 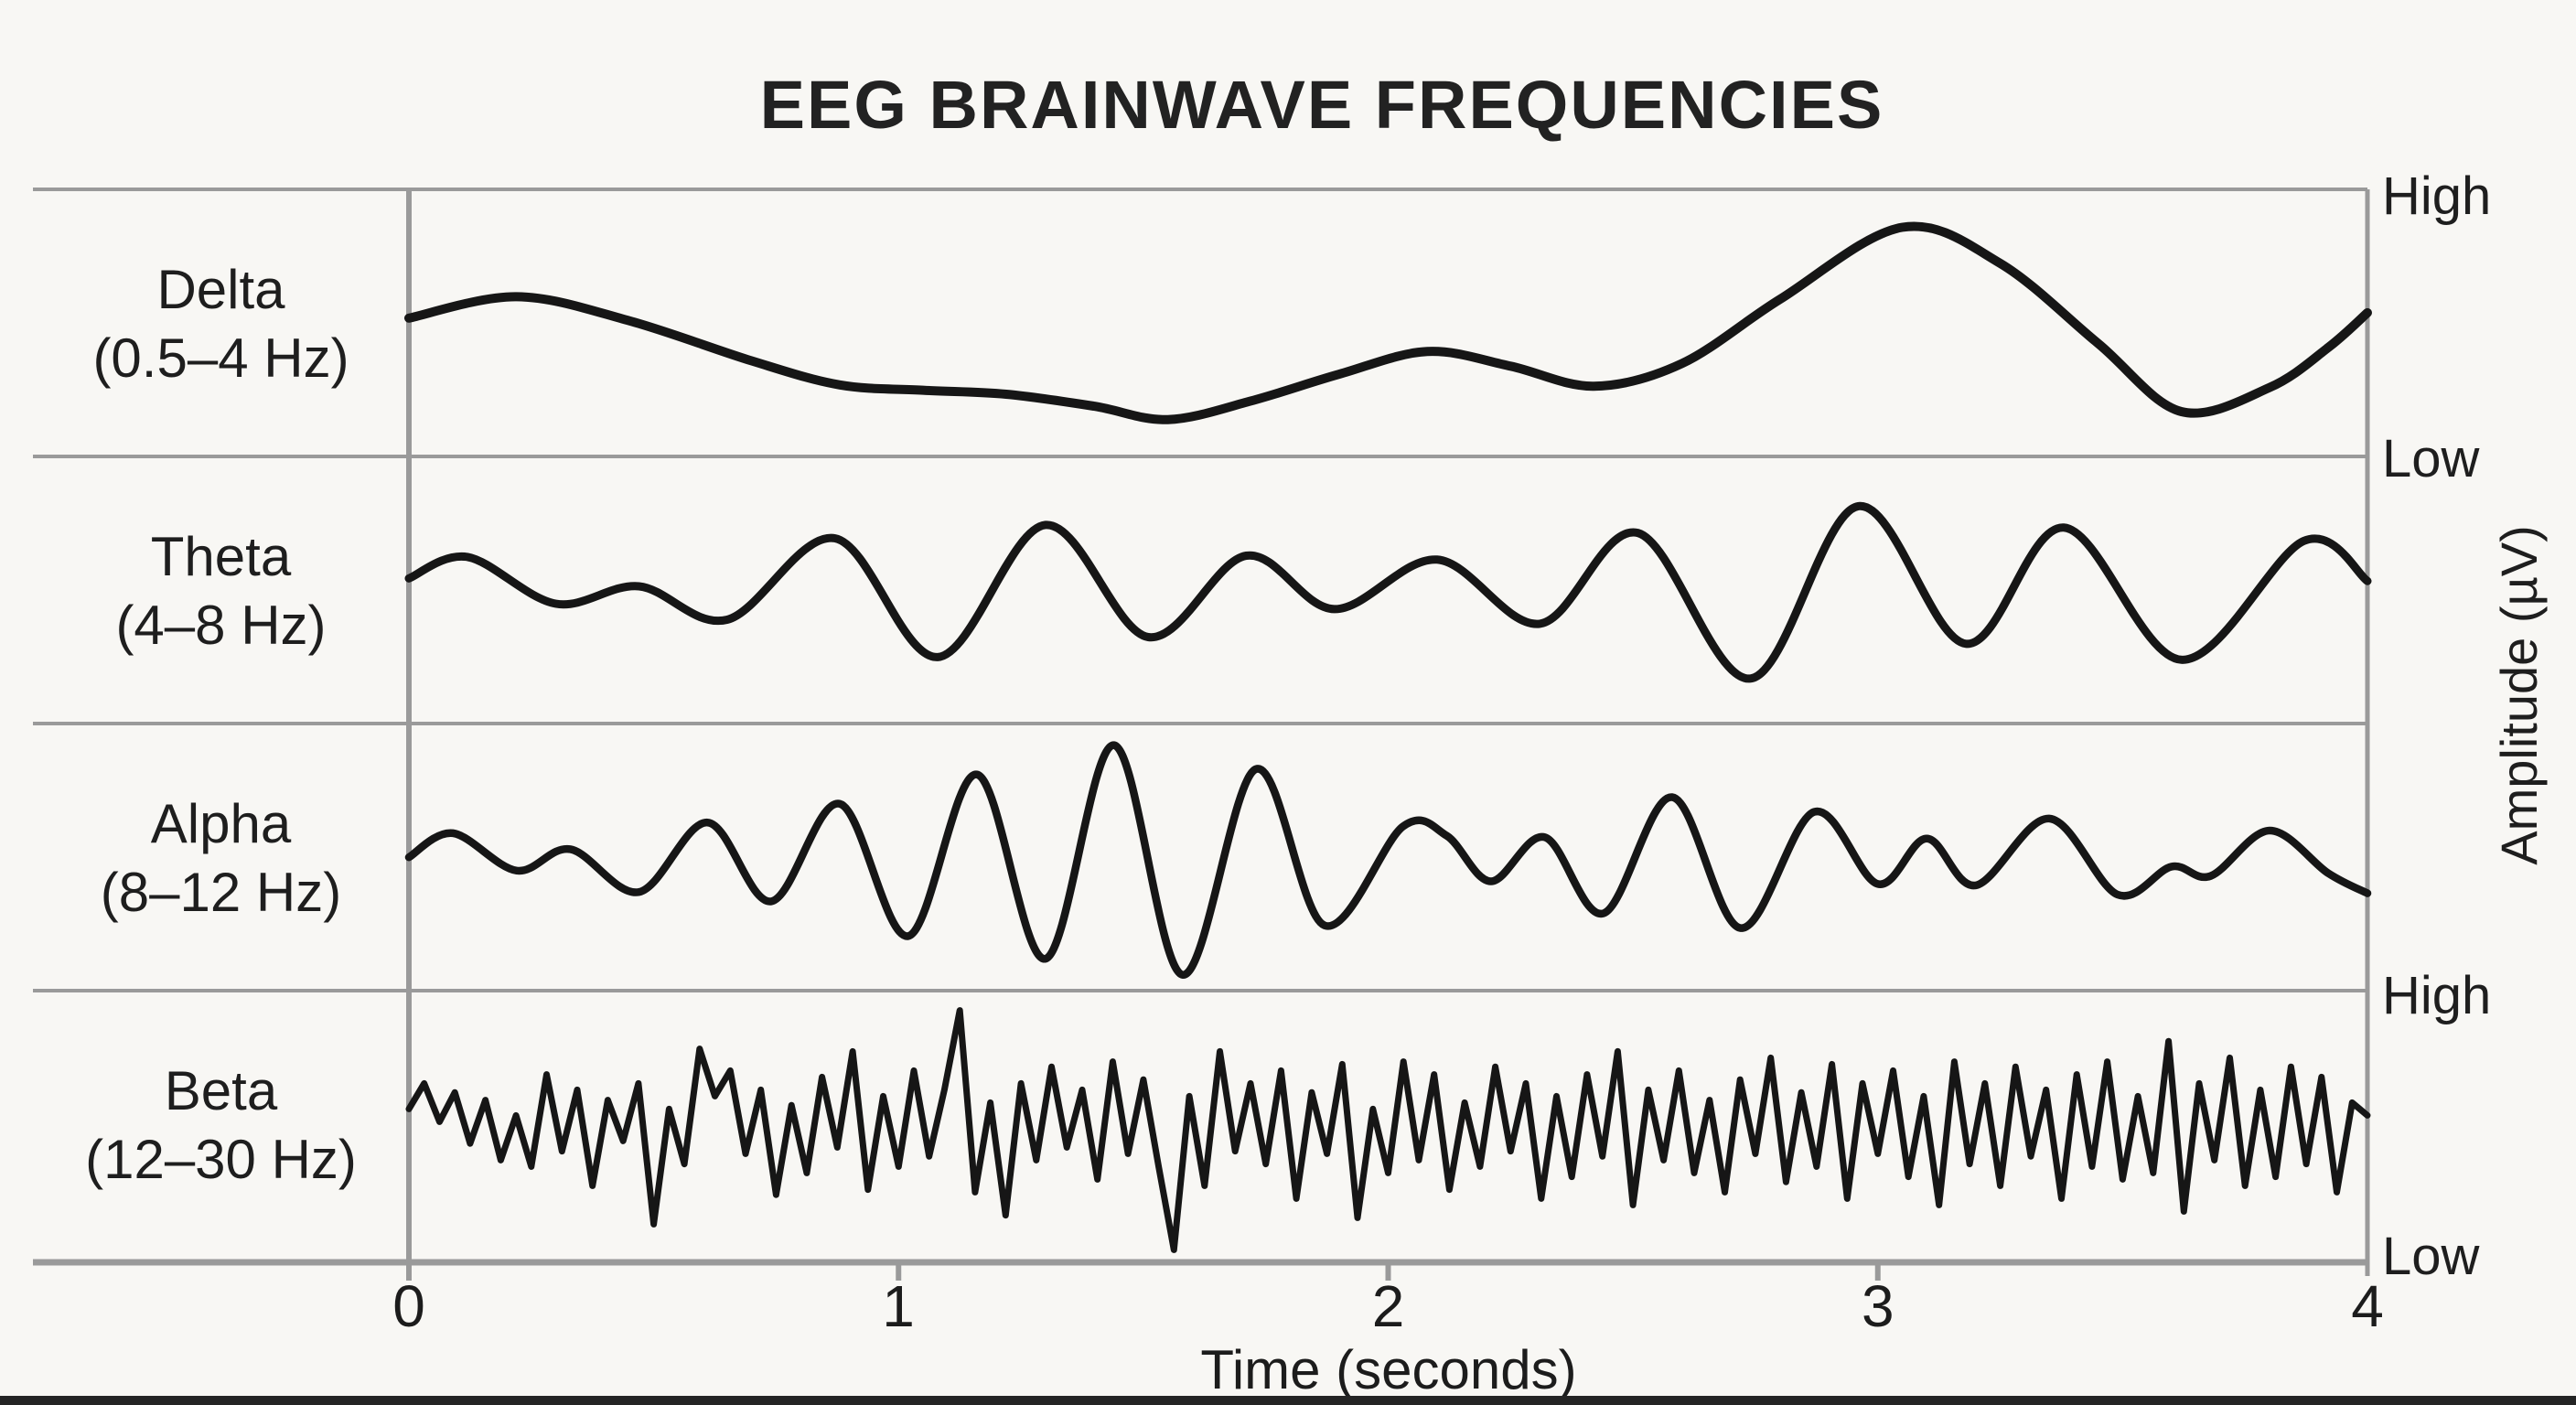 What do you see at coordinates (2437, 196) in the screenshot?
I see `amplitude-marker-high-top: High` at bounding box center [2437, 196].